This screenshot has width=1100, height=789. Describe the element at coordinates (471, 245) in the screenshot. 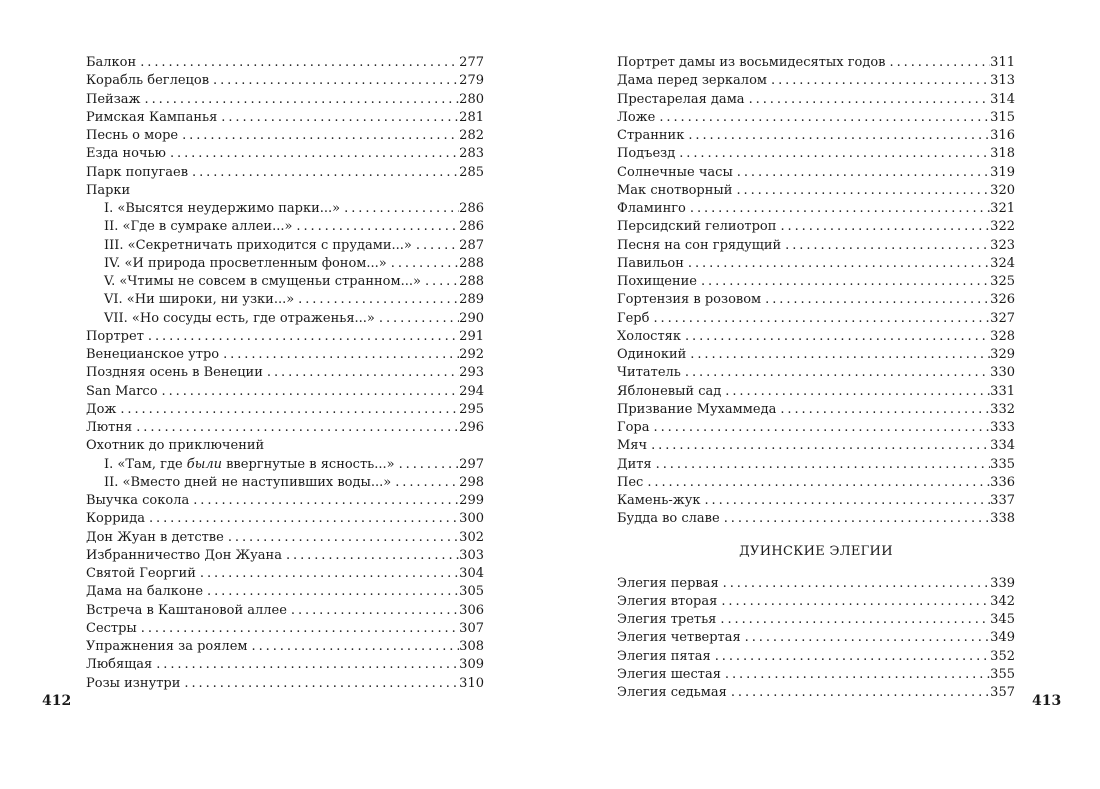

I see `page-ref: 287` at that location.